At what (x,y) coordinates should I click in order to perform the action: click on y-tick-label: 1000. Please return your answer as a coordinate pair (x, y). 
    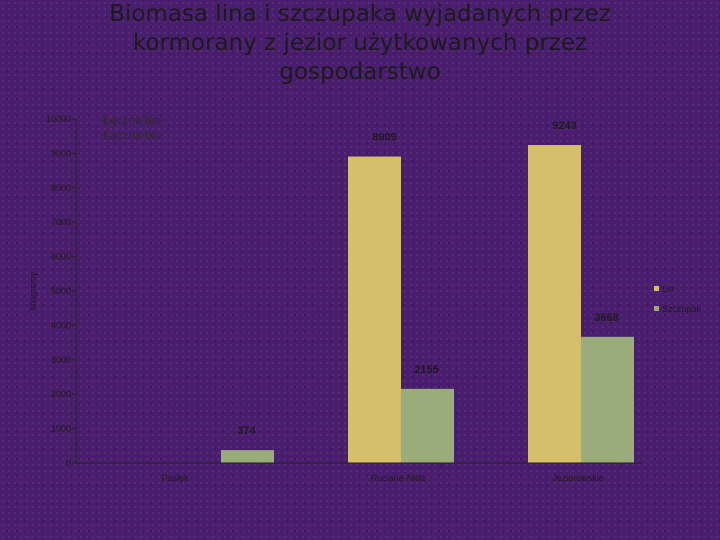
    Looking at the image, I should click on (61, 429).